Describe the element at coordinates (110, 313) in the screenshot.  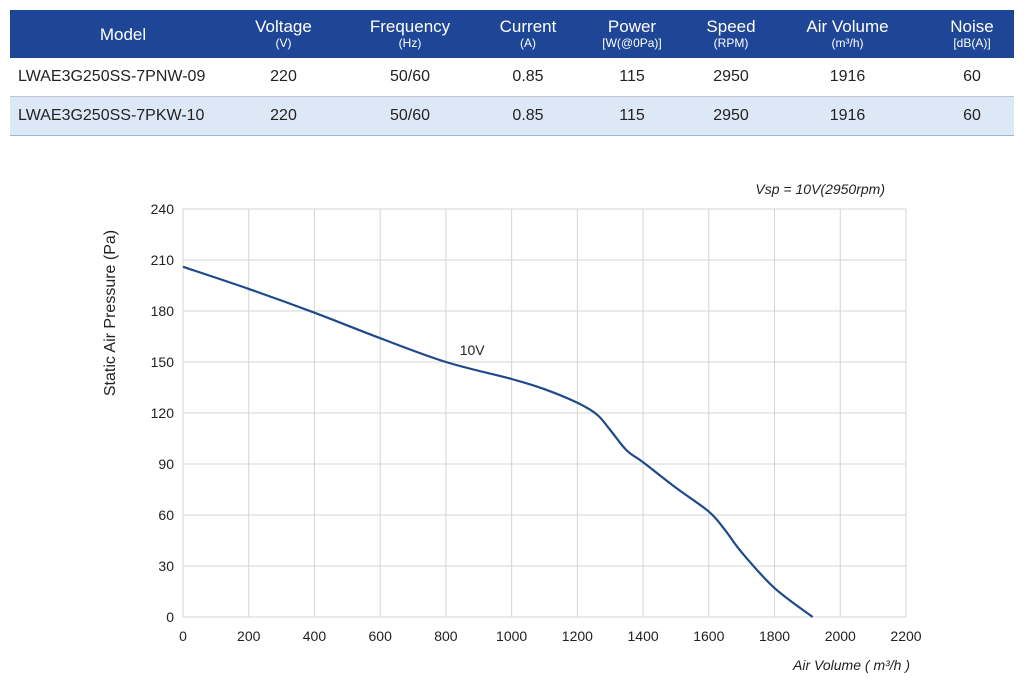
I see `y-axis-label: Static Air Pressure (Pa)` at that location.